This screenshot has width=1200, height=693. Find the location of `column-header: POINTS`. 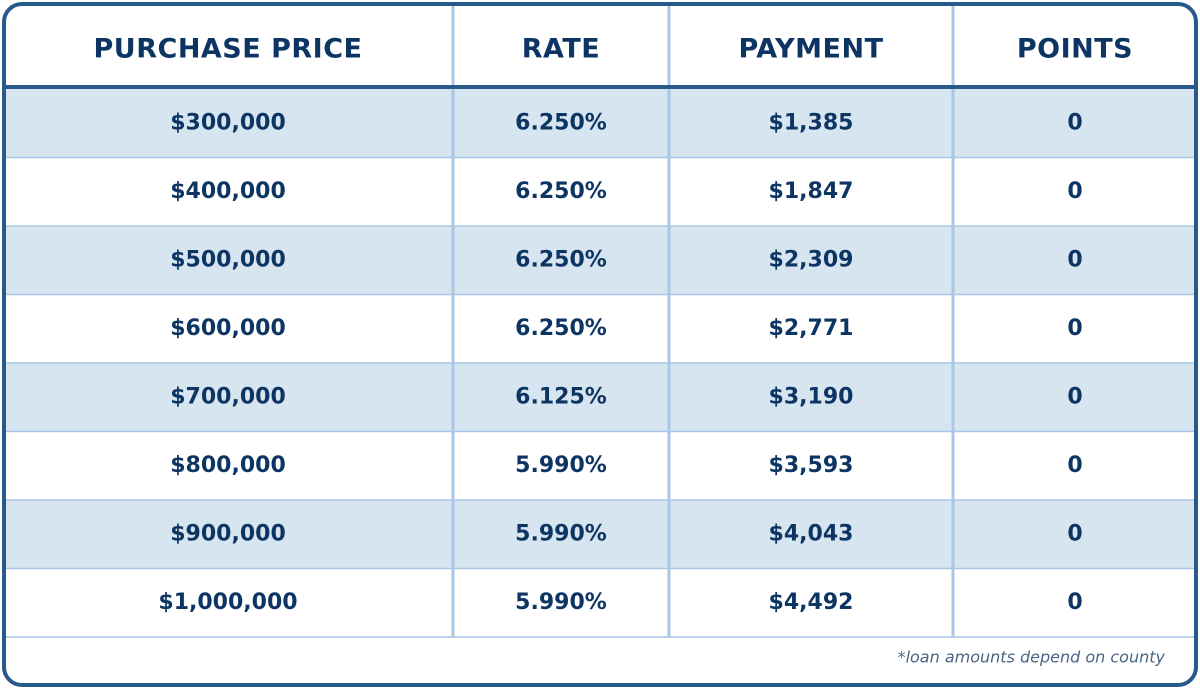

column-header: POINTS is located at coordinates (1075, 49).